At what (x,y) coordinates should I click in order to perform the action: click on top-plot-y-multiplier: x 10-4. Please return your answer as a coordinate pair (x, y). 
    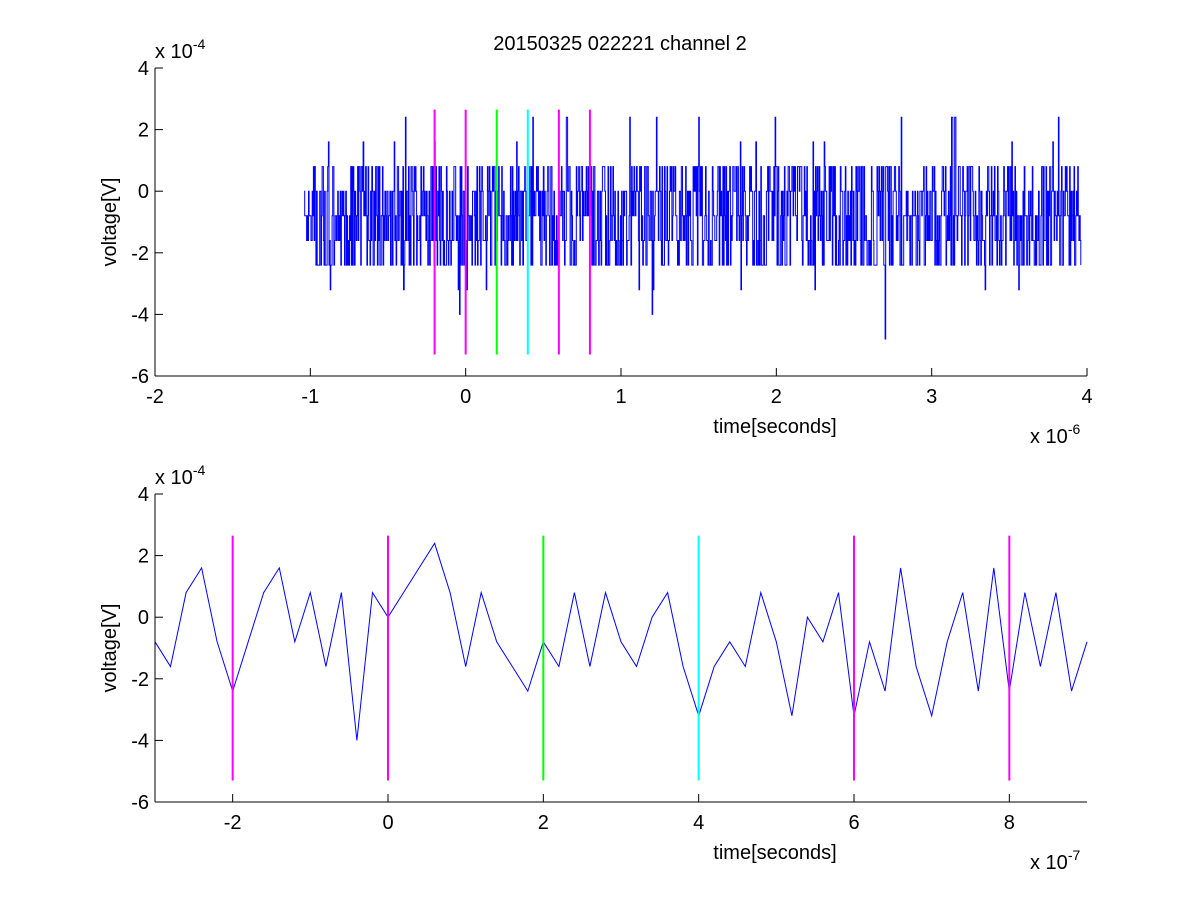
    Looking at the image, I should click on (180, 49).